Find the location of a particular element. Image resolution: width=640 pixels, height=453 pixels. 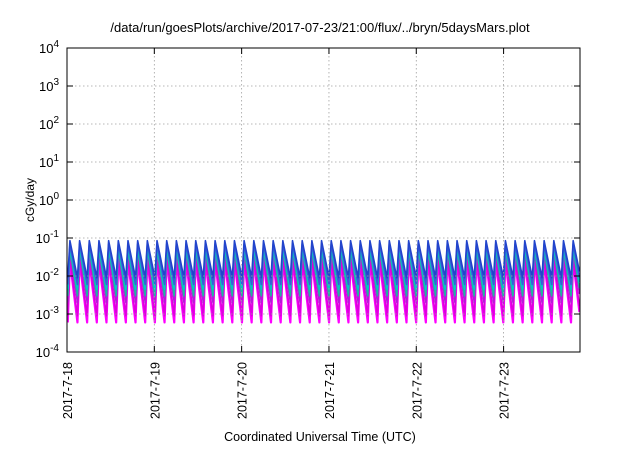

x-tick-label: 2017-7-21 is located at coordinates (330, 390).